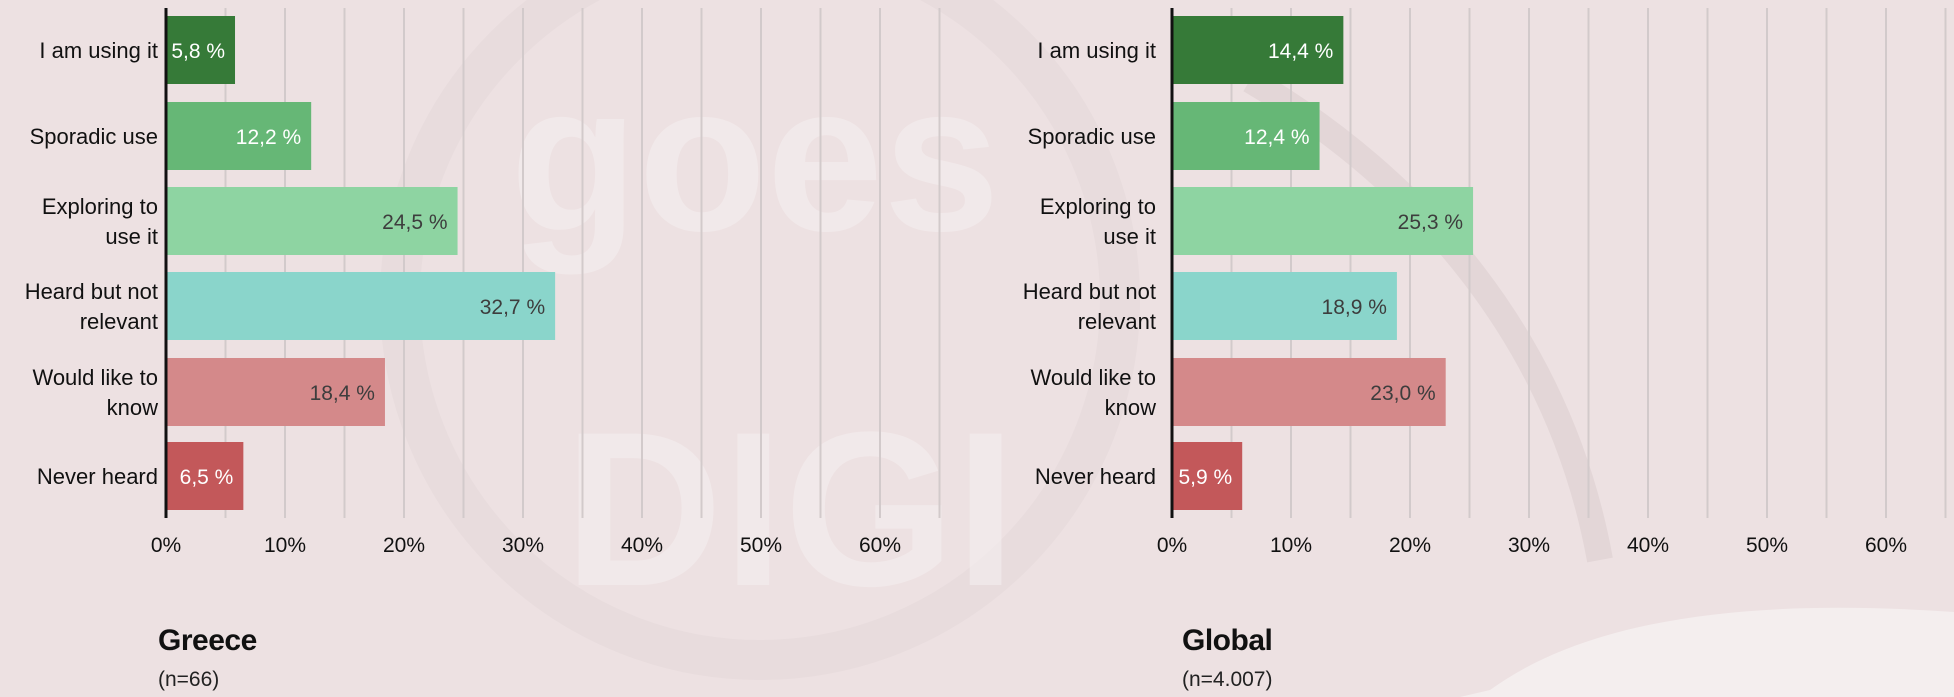  What do you see at coordinates (207, 640) in the screenshot?
I see `chart-title: Greece` at bounding box center [207, 640].